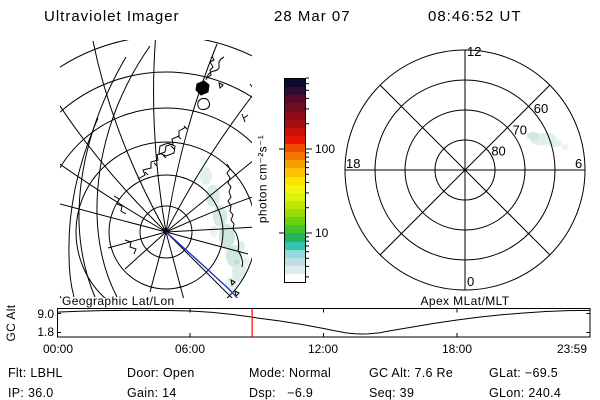 Image resolution: width=600 pixels, height=400 pixels. What do you see at coordinates (45, 332) in the screenshot?
I see `ytick-perigee: 1.8` at bounding box center [45, 332].